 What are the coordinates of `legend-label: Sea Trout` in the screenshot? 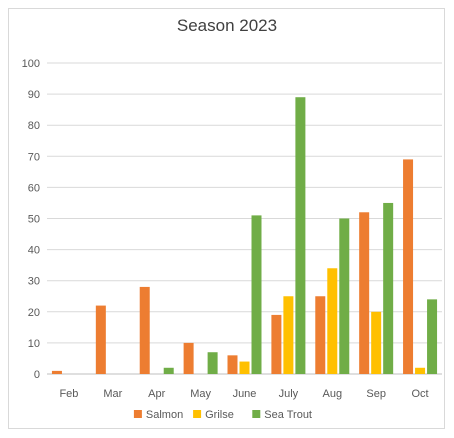 It's located at (288, 415).